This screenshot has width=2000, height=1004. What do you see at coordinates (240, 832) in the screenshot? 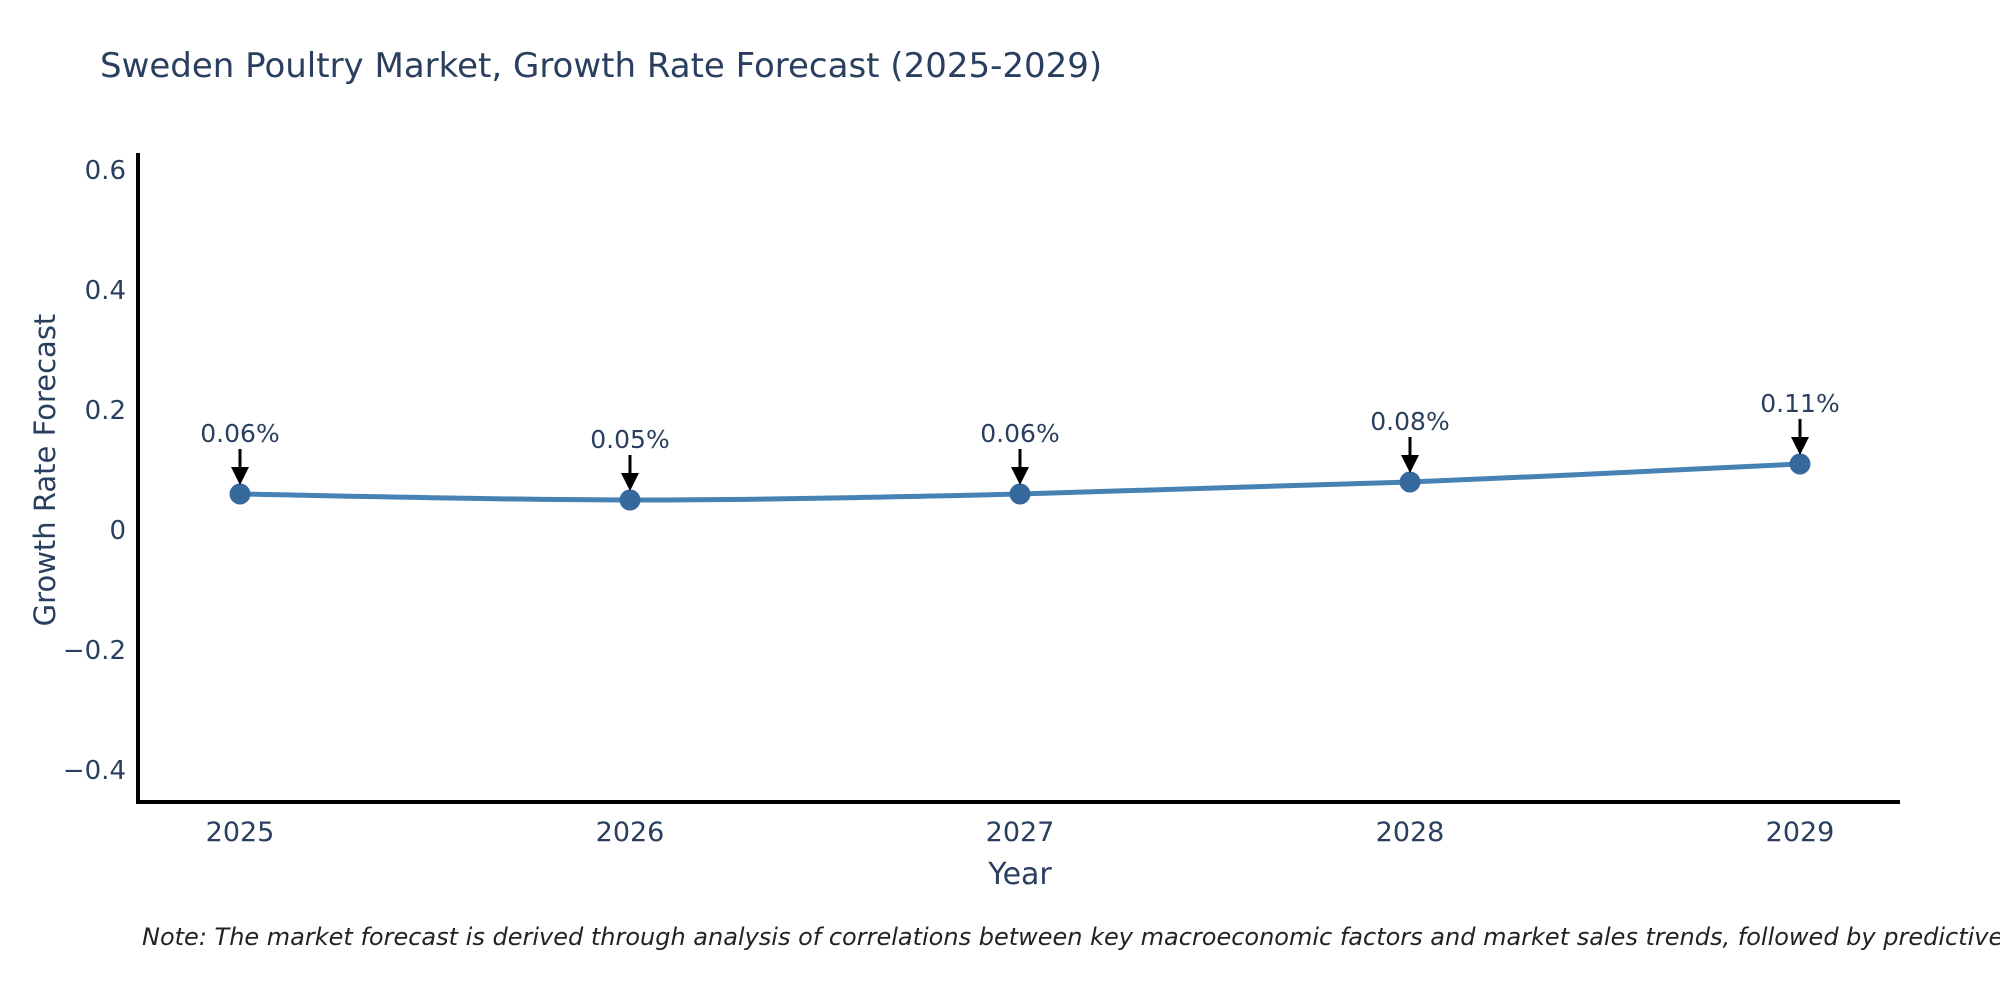
I see `x-tick-label: 2025` at bounding box center [240, 832].